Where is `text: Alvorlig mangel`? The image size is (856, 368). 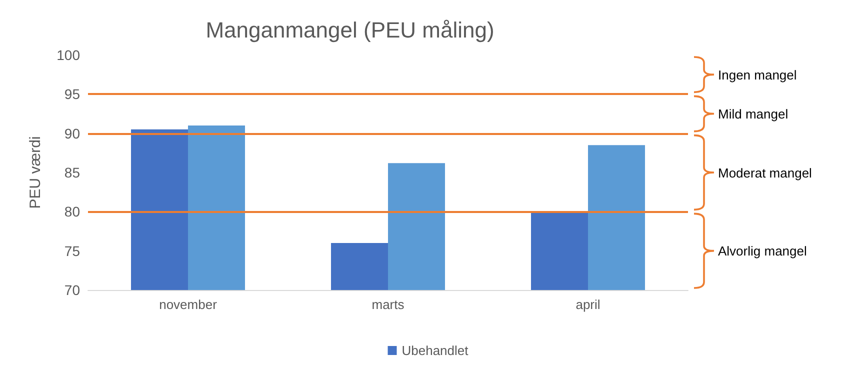 text: Alvorlig mangel is located at coordinates (762, 250).